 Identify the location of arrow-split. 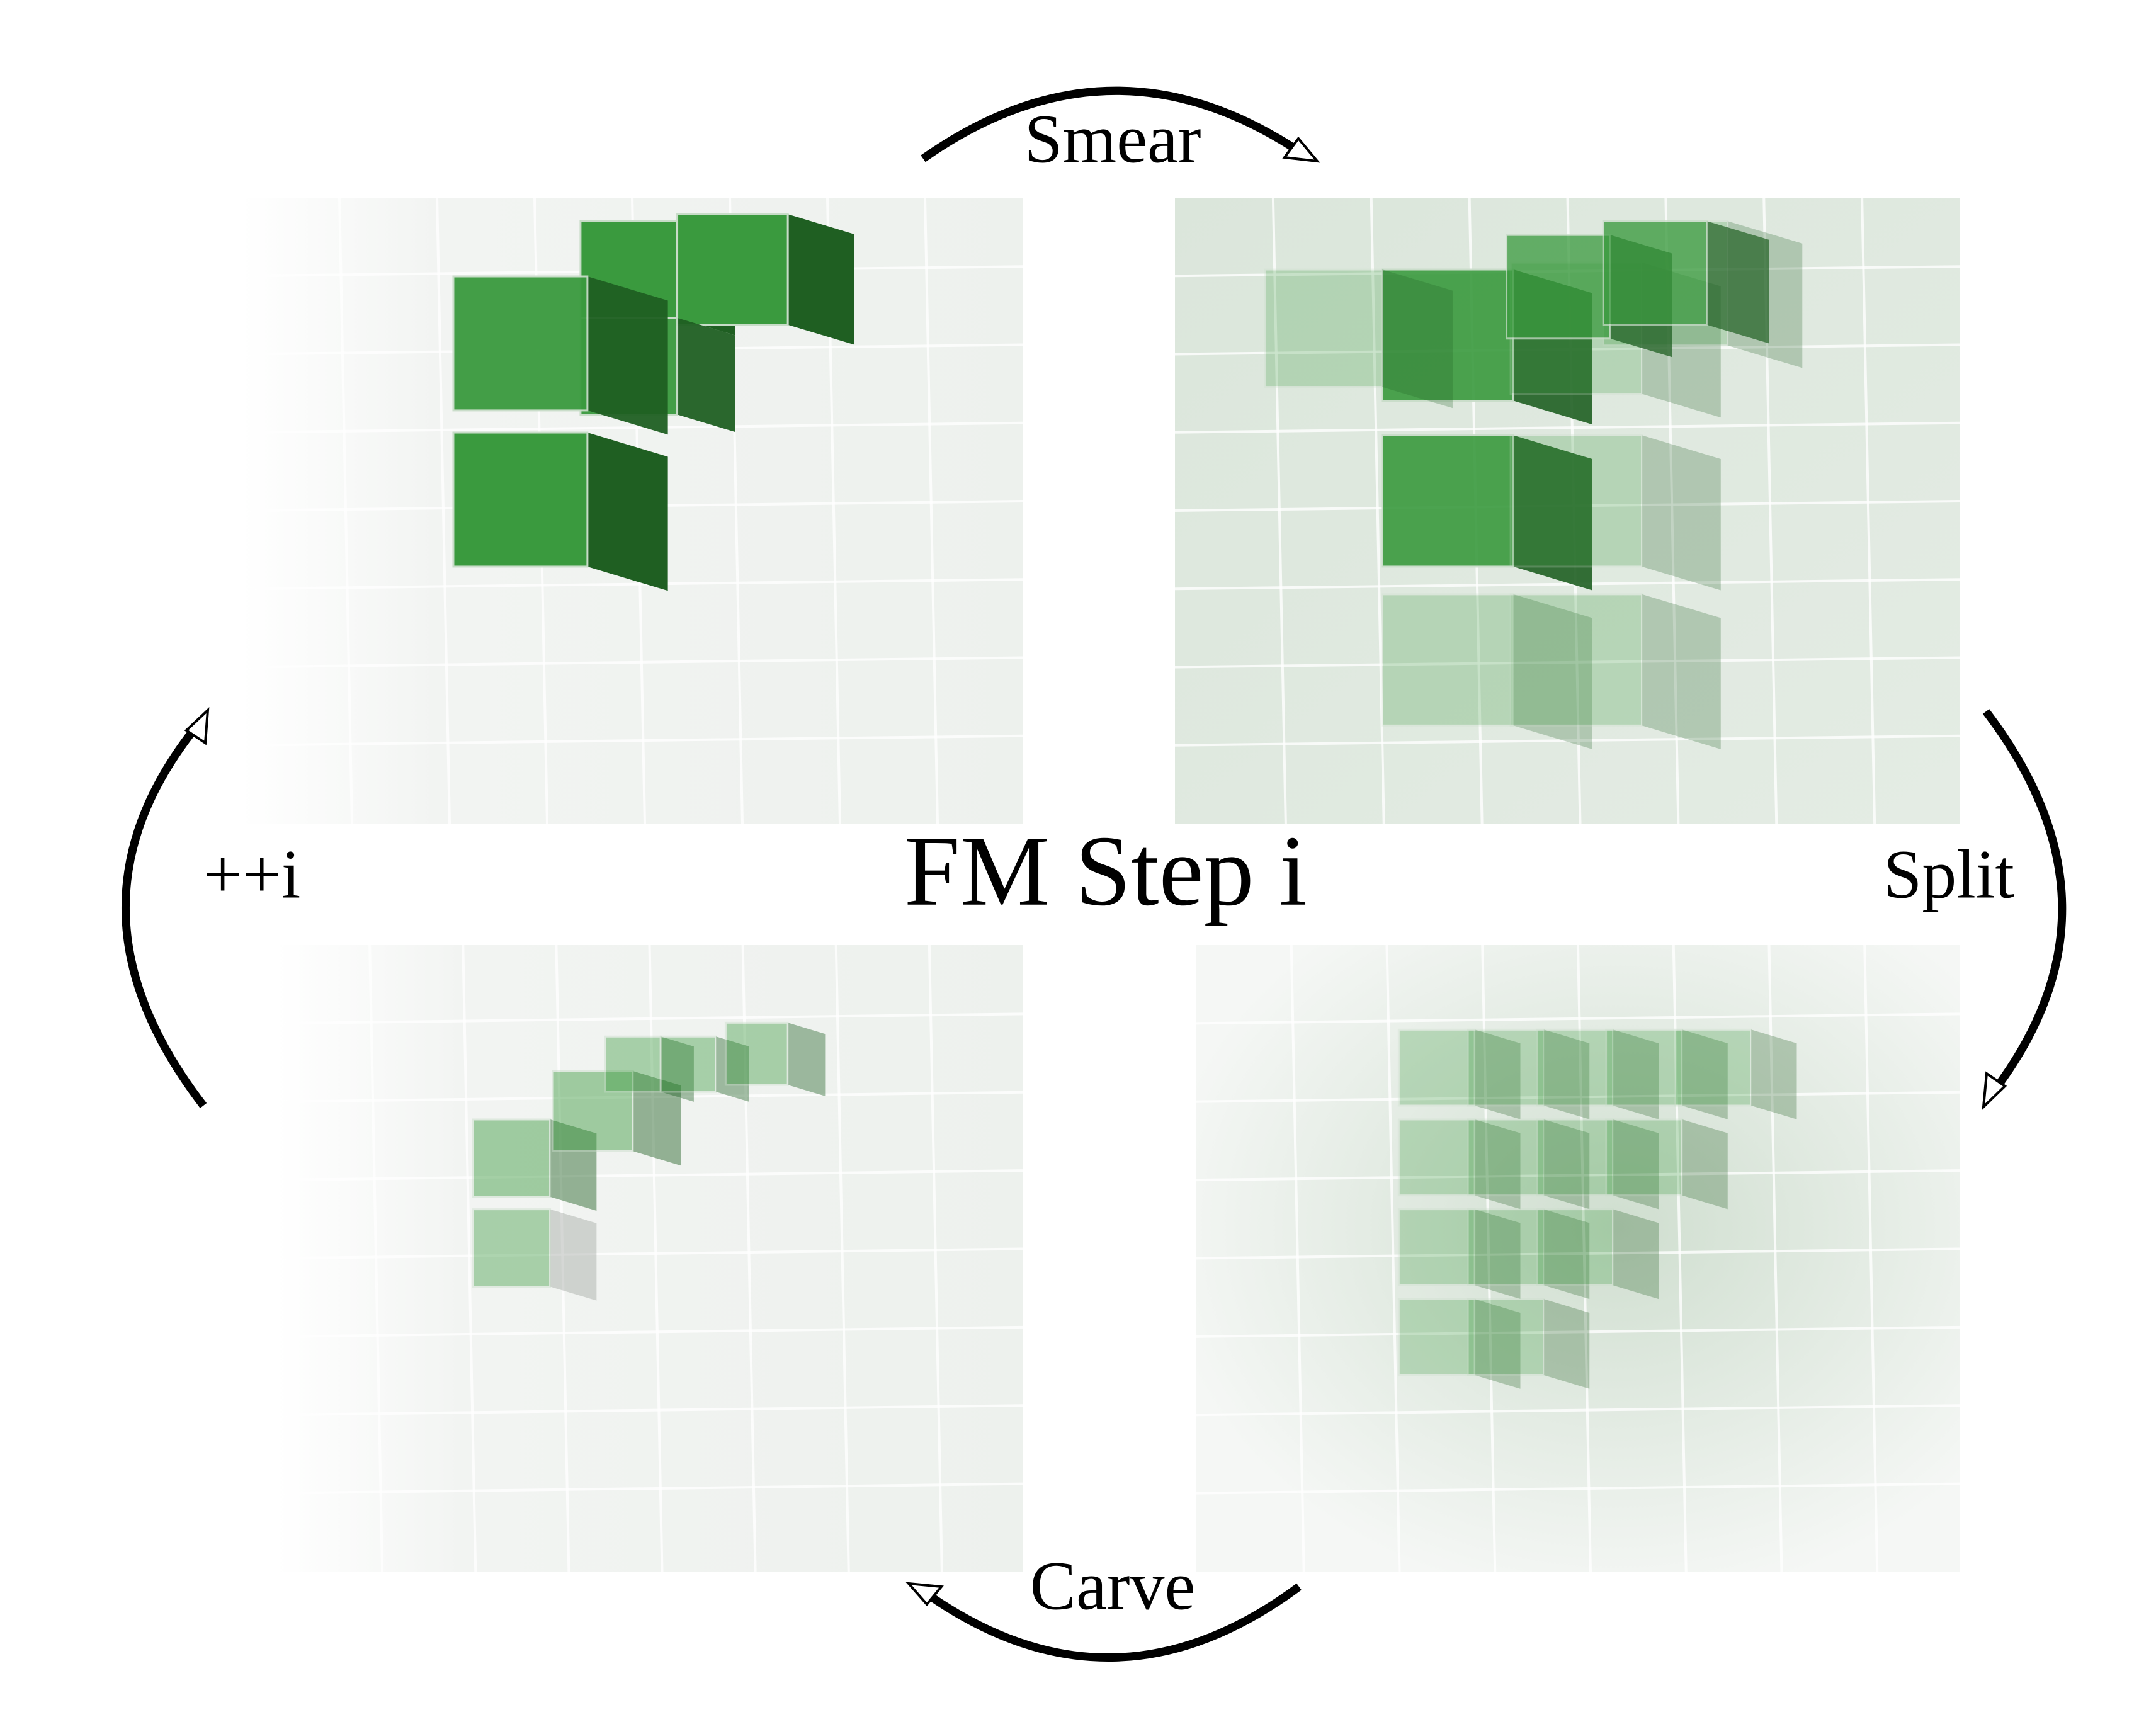
(2024, 902).